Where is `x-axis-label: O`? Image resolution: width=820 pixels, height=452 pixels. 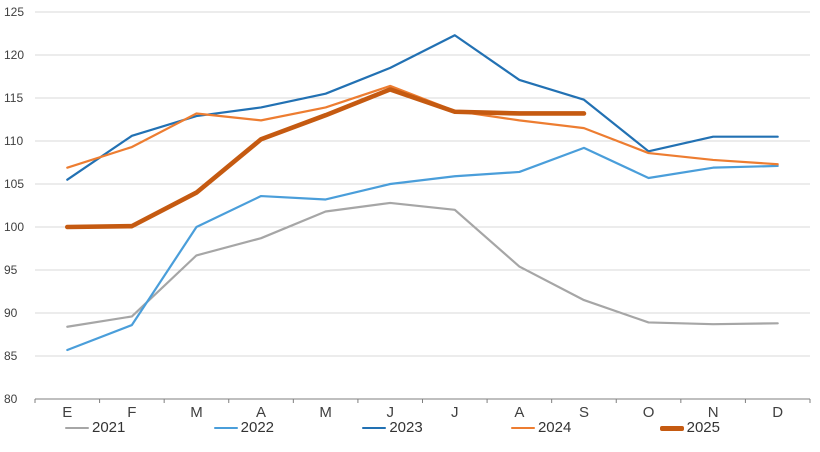 x-axis-label: O is located at coordinates (649, 412).